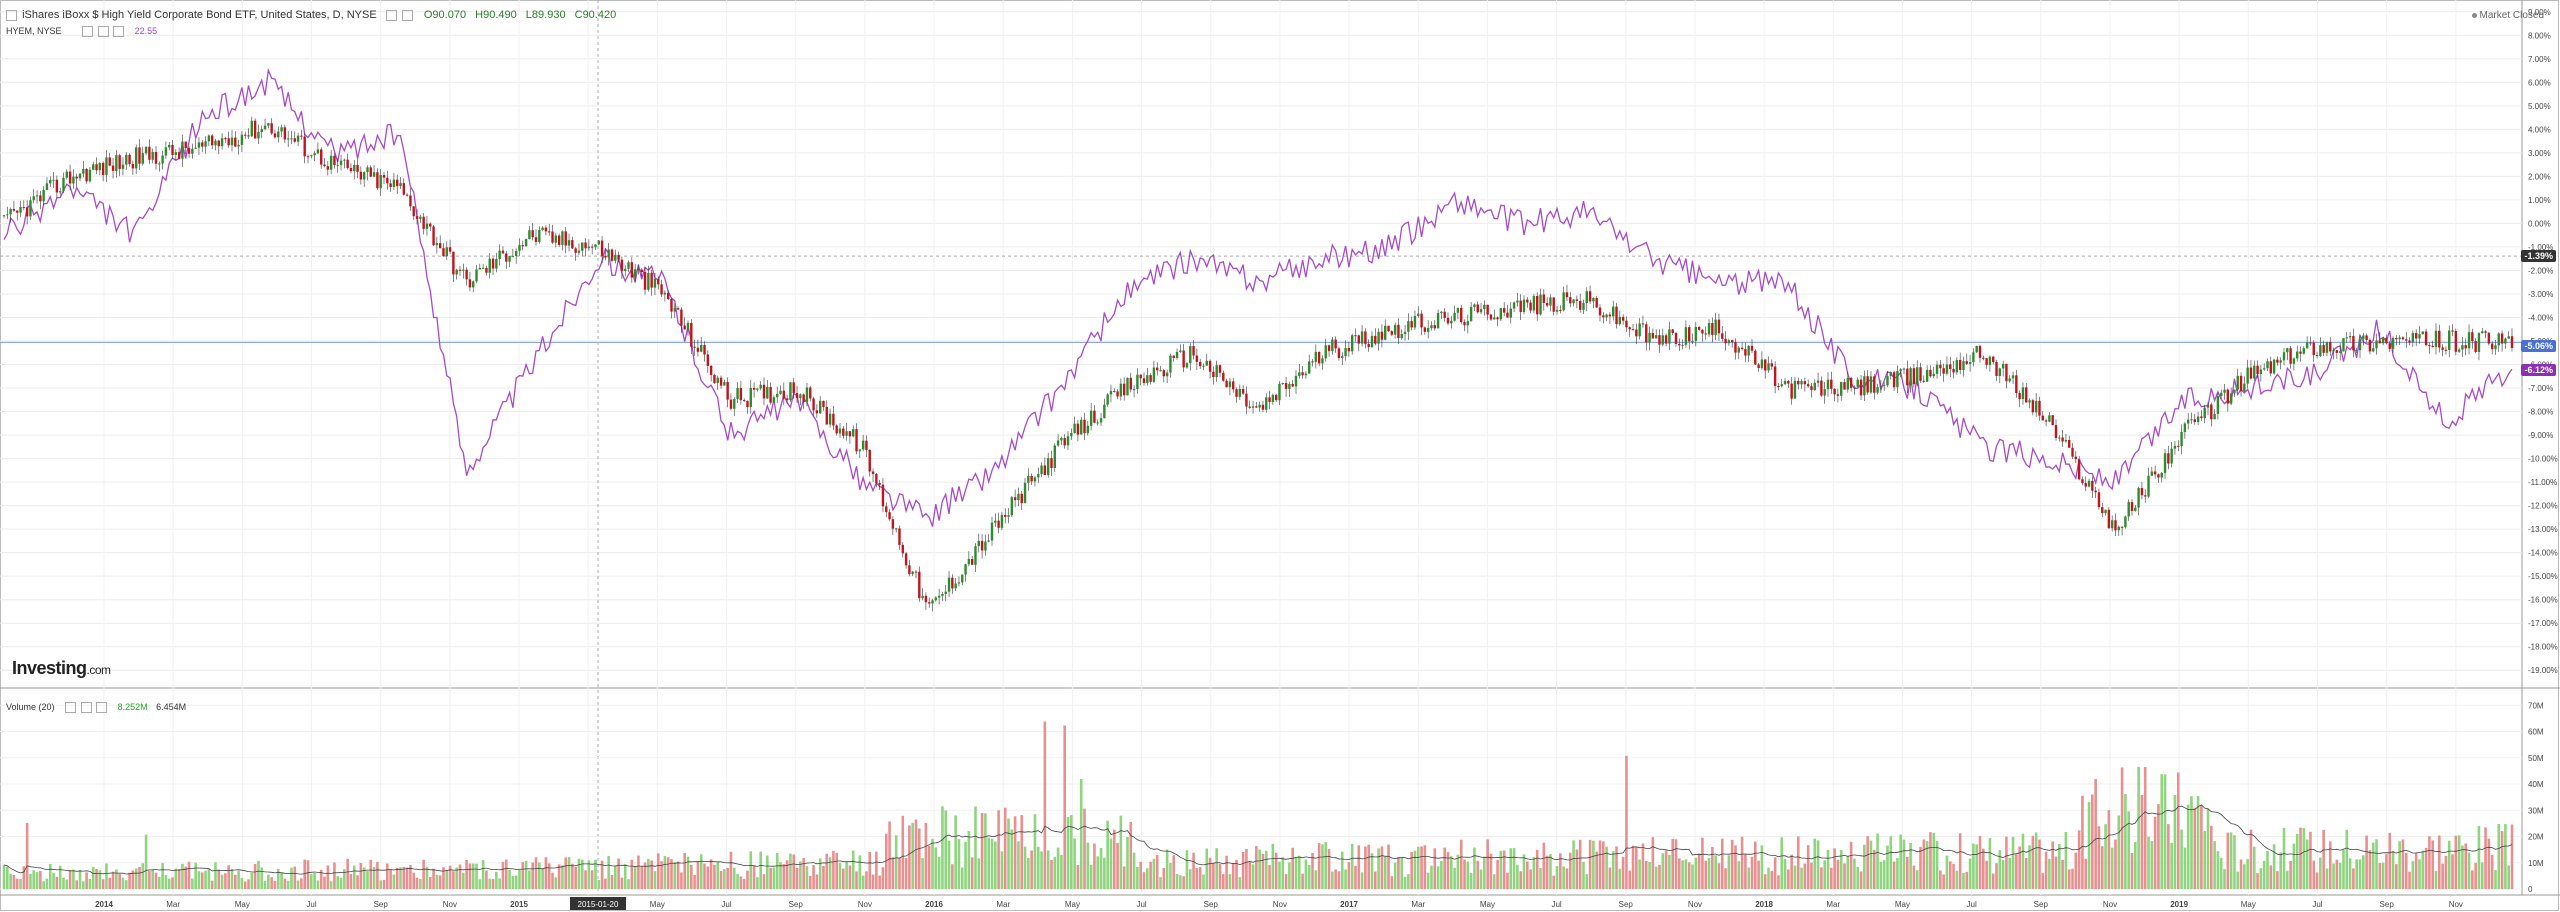 This screenshot has width=2560, height=912. What do you see at coordinates (102, 708) in the screenshot?
I see `volume-close-icon` at bounding box center [102, 708].